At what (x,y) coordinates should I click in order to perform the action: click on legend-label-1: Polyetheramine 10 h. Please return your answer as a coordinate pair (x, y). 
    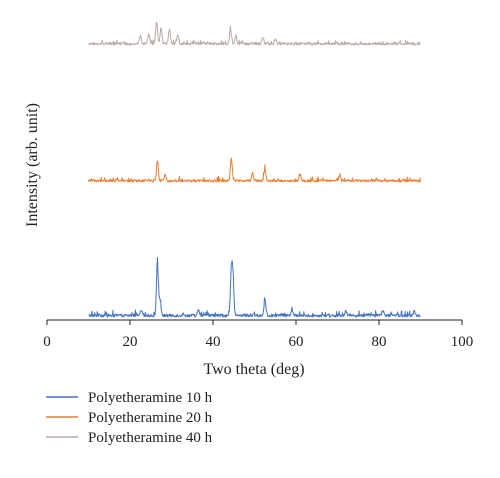
    Looking at the image, I should click on (150, 398).